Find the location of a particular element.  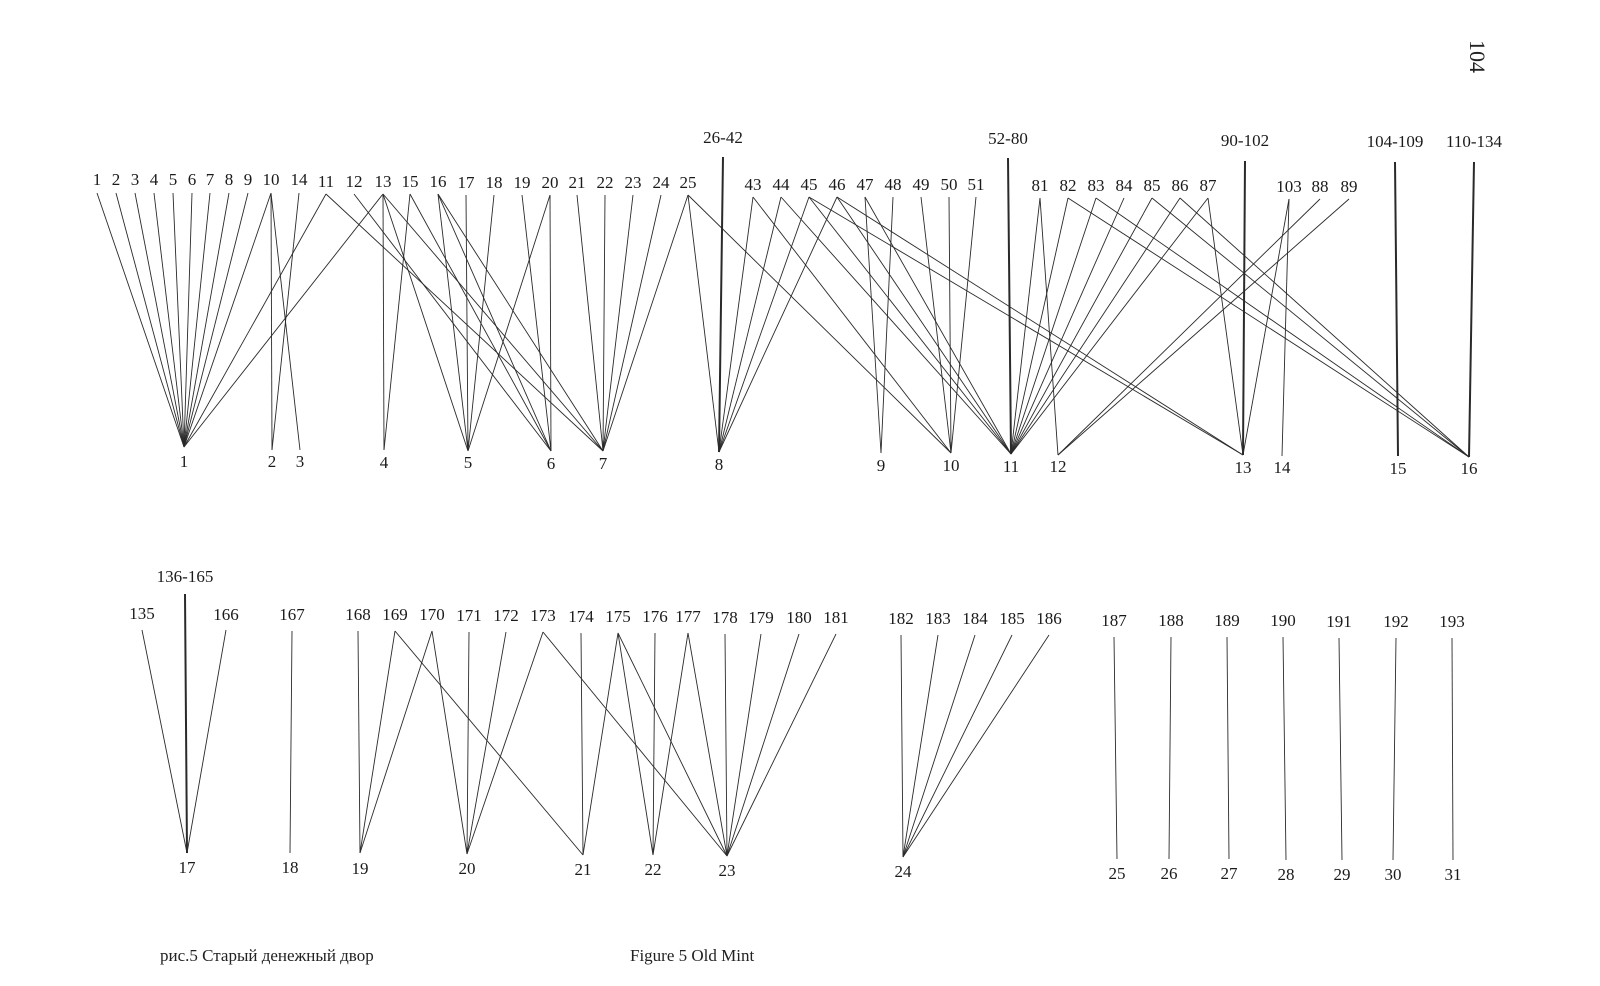

die-label: 191 is located at coordinates (1339, 621).